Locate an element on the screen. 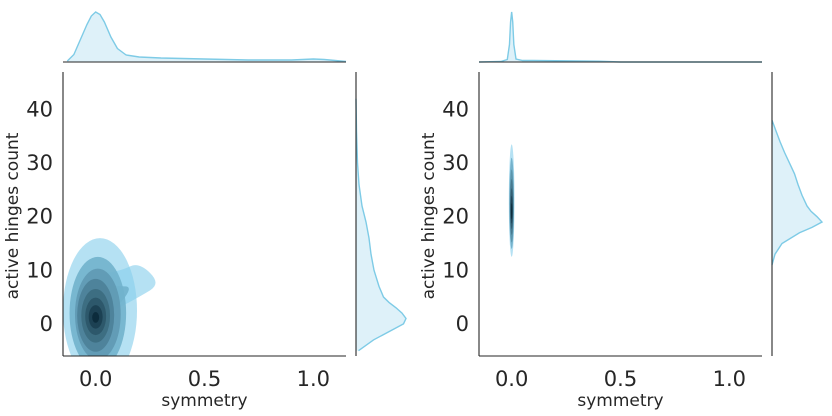  right-top-marginal-kde is located at coordinates (620, 37).